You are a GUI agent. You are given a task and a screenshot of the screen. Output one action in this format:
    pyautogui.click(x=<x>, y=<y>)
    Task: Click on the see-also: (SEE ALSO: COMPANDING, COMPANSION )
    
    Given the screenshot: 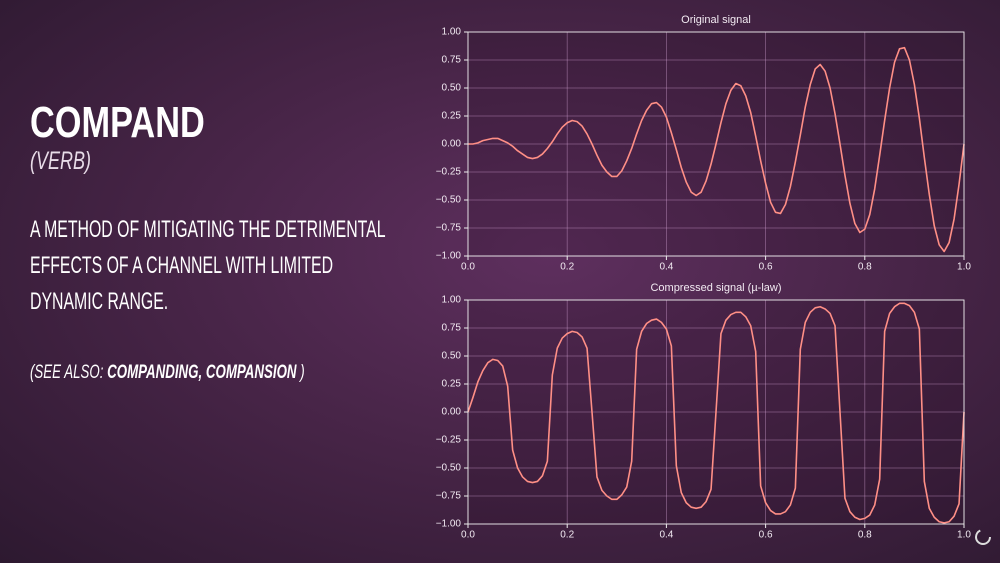 What is the action you would take?
    pyautogui.click(x=167, y=373)
    